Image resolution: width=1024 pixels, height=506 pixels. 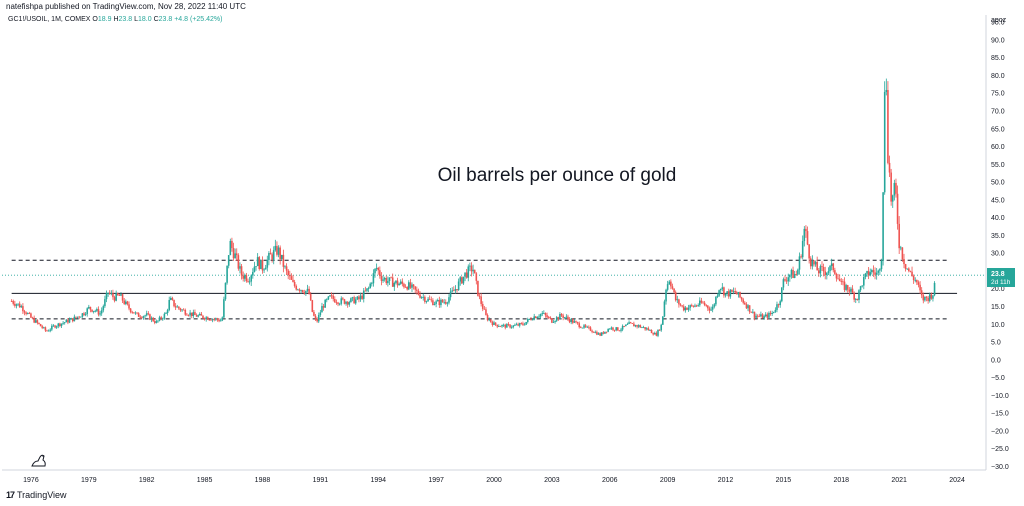 What do you see at coordinates (1001, 277) in the screenshot?
I see `last-price-badge-bg` at bounding box center [1001, 277].